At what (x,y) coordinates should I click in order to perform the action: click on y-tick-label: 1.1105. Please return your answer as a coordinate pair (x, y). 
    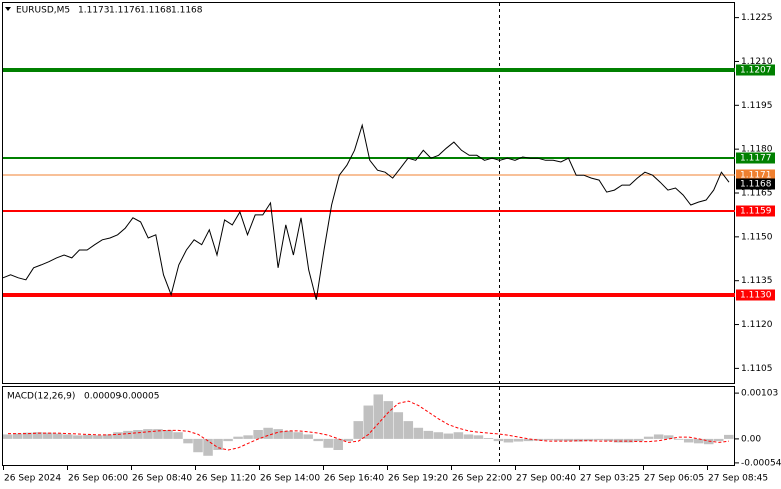
    Looking at the image, I should click on (757, 369).